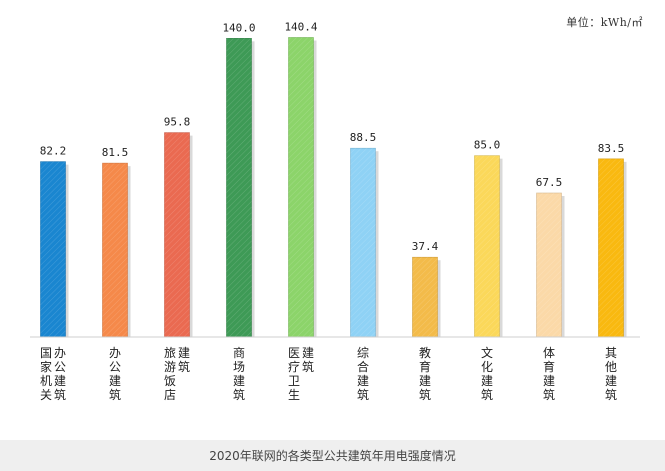  I want to click on chart-caption: 2020年联网的各类型公共建筑年用电强度情况, so click(332, 456).